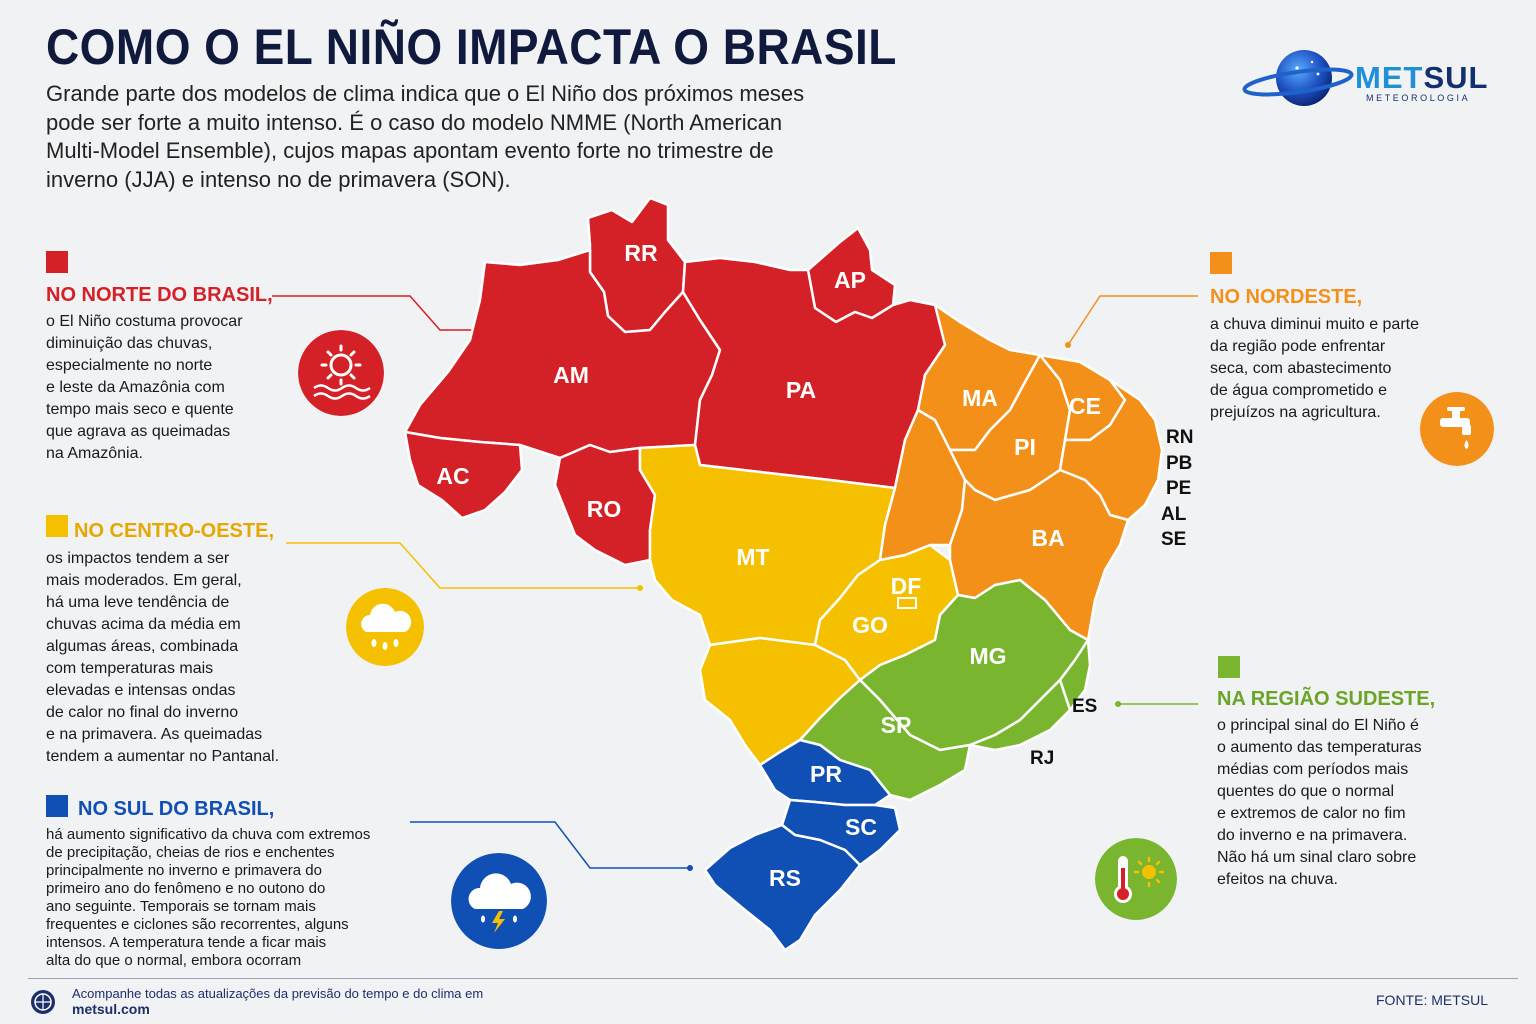 The width and height of the screenshot is (1536, 1024). Describe the element at coordinates (896, 725) in the screenshot. I see `label-sp: SP` at that location.